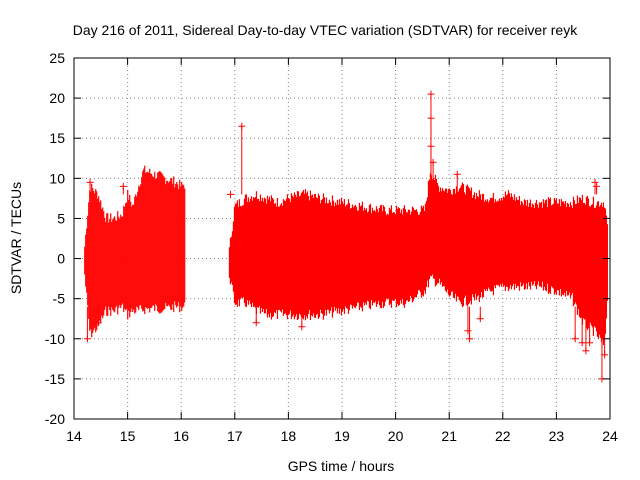 This screenshot has width=640, height=480. I want to click on x-tick-label: 16, so click(181, 436).